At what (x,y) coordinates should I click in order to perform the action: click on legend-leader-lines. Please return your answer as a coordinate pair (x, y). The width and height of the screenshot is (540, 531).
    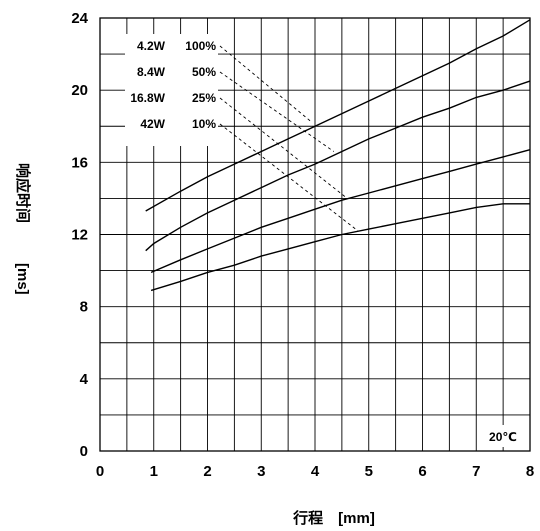
    Looking at the image, I should click on (289, 138).